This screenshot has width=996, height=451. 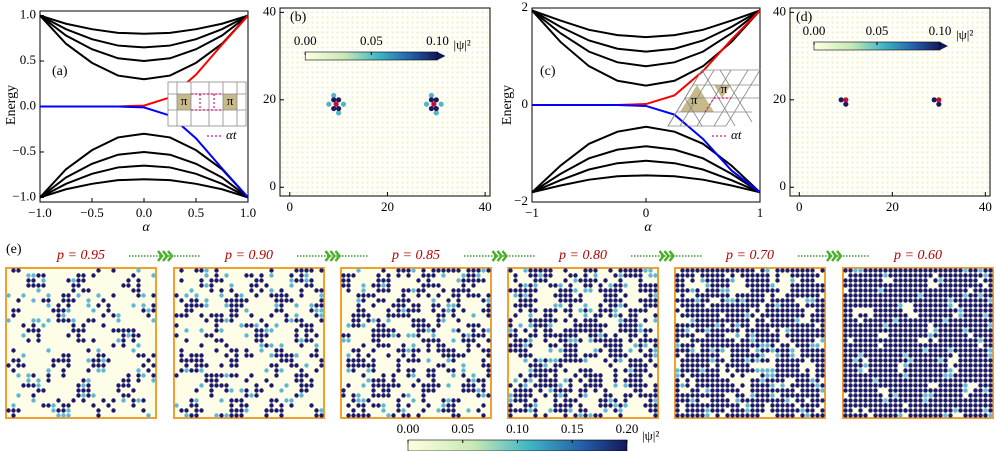 What do you see at coordinates (505, 256) in the screenshot?
I see `chevron` at bounding box center [505, 256].